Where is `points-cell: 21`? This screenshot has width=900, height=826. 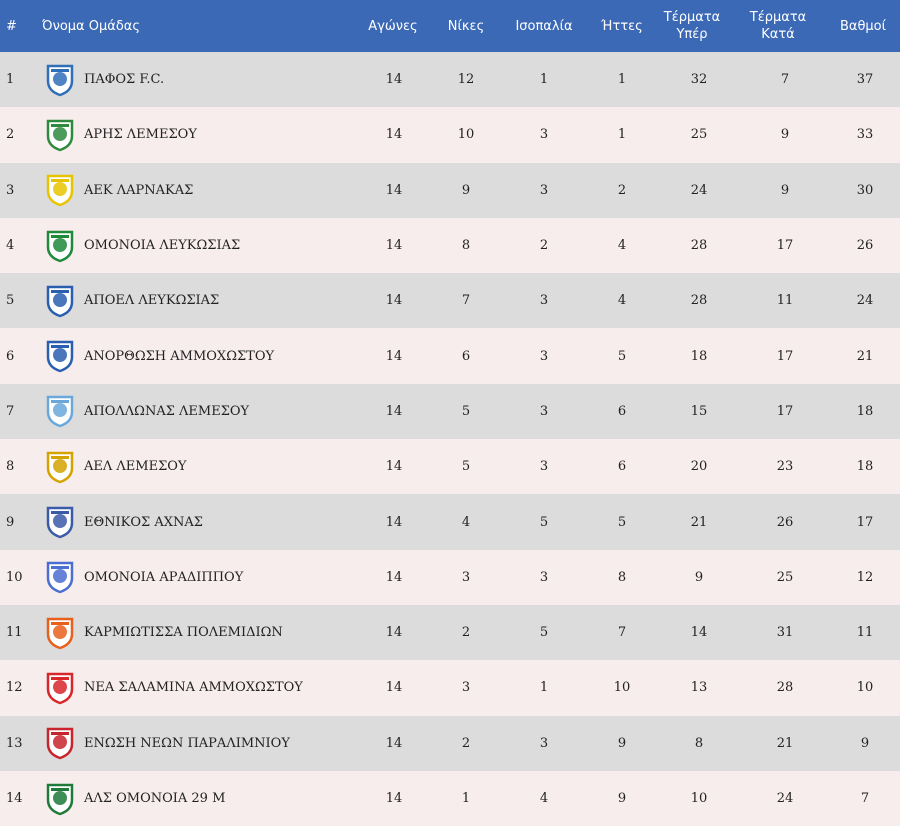
points-cell: 21 is located at coordinates (865, 356).